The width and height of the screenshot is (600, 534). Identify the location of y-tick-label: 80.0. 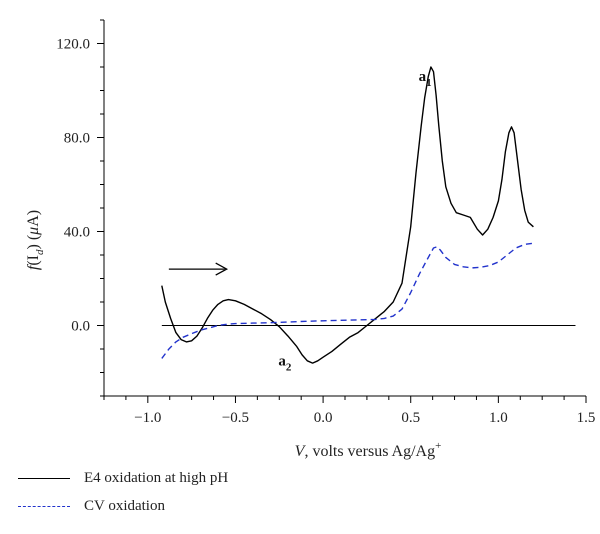
(77, 139).